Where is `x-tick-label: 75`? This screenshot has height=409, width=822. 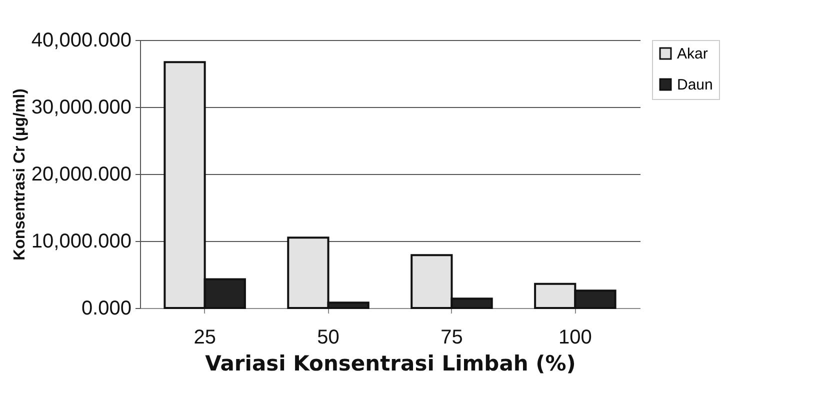
x-tick-label: 75 is located at coordinates (451, 337).